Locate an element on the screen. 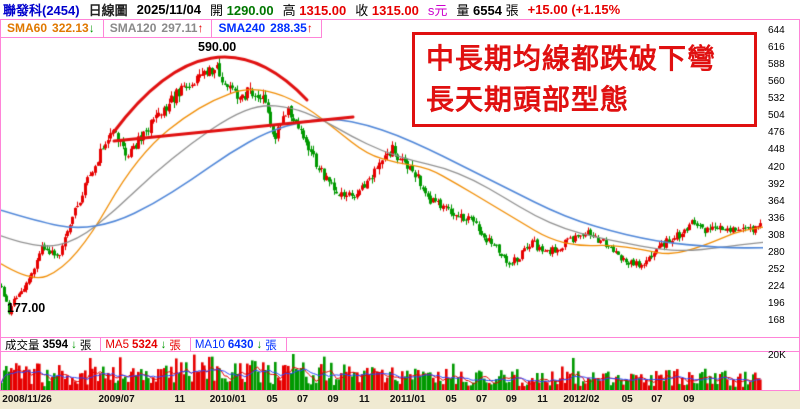  annotation-line1: 中長期均線都跌破下彎 is located at coordinates (571, 58).